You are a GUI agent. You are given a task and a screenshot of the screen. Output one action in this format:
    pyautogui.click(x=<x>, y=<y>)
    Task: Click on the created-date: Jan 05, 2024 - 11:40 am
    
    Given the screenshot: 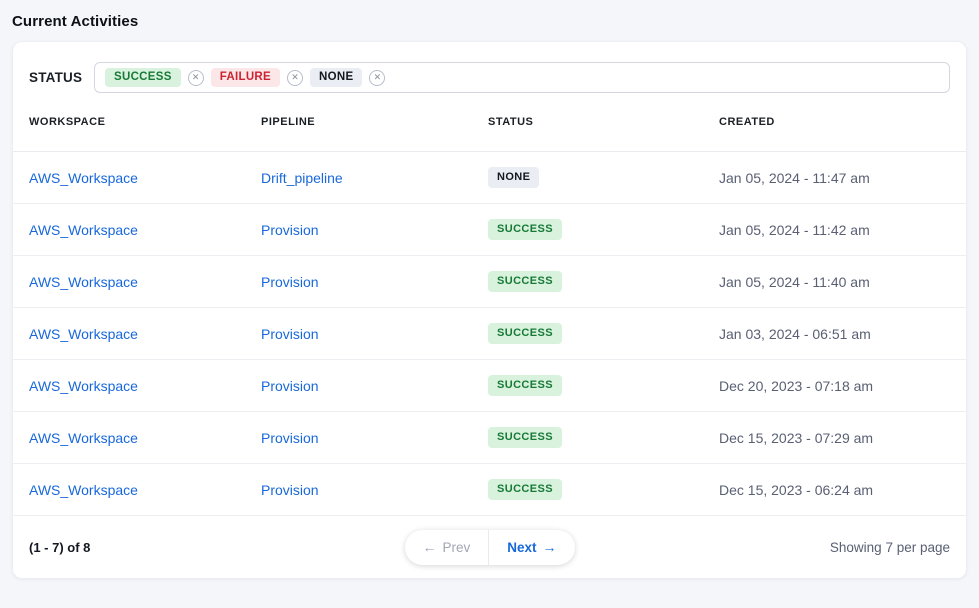 What is the action you would take?
    pyautogui.click(x=794, y=281)
    